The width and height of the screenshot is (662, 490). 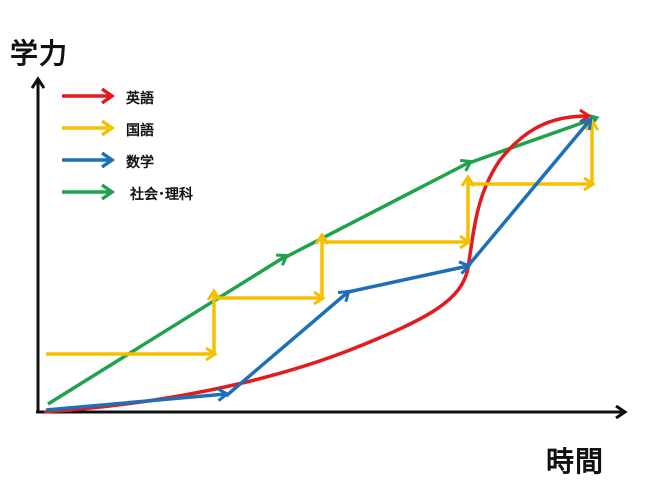 What do you see at coordinates (140, 131) in the screenshot?
I see `legend-label-japanese: 国語` at bounding box center [140, 131].